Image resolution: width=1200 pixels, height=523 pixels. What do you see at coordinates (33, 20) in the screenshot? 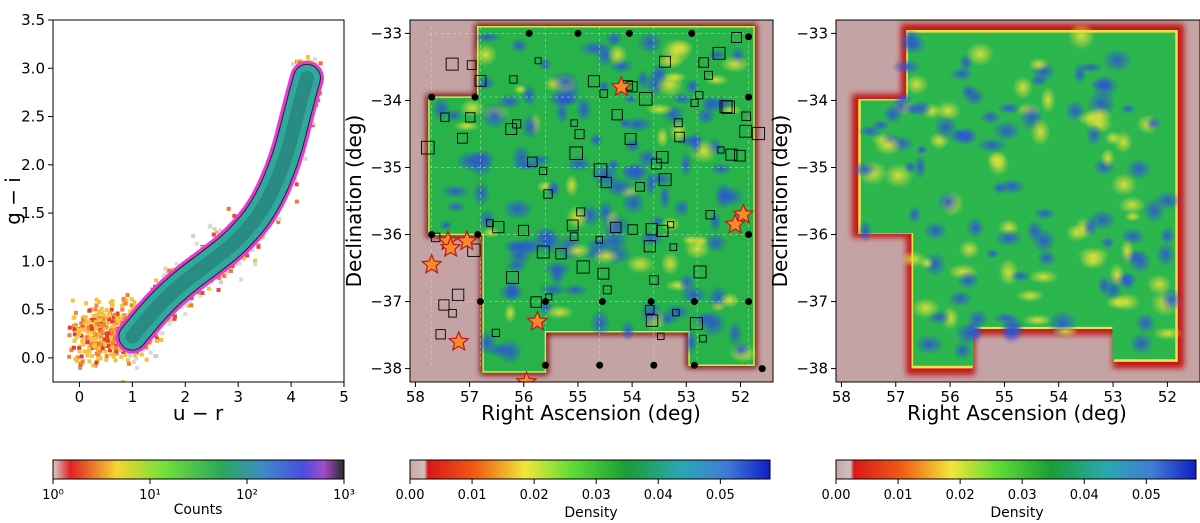
I see `y-tick-label: 3.5` at bounding box center [33, 20].